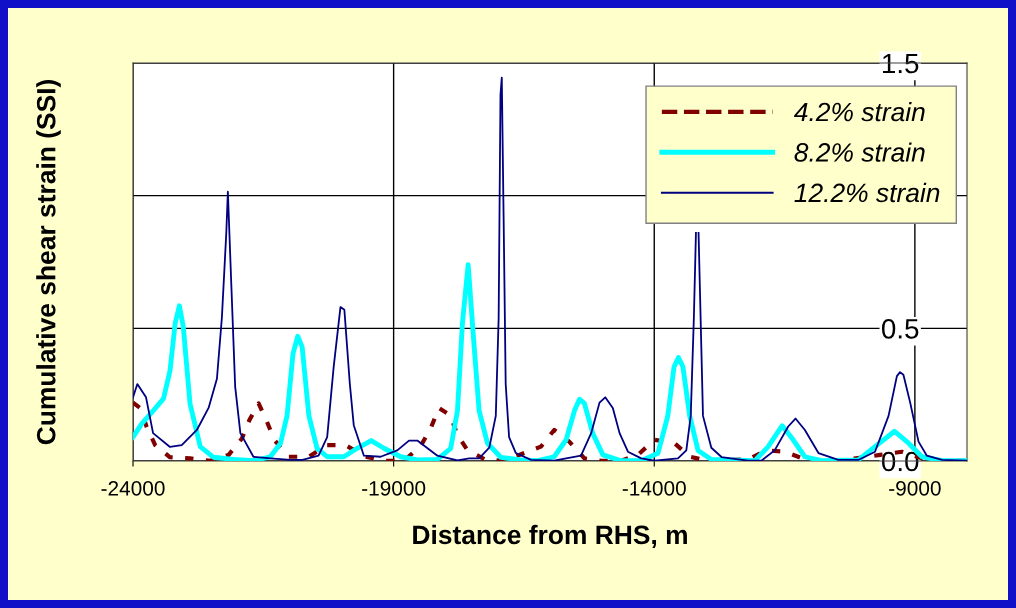 This screenshot has height=608, width=1016. I want to click on x-tick-label: -9000, so click(915, 488).